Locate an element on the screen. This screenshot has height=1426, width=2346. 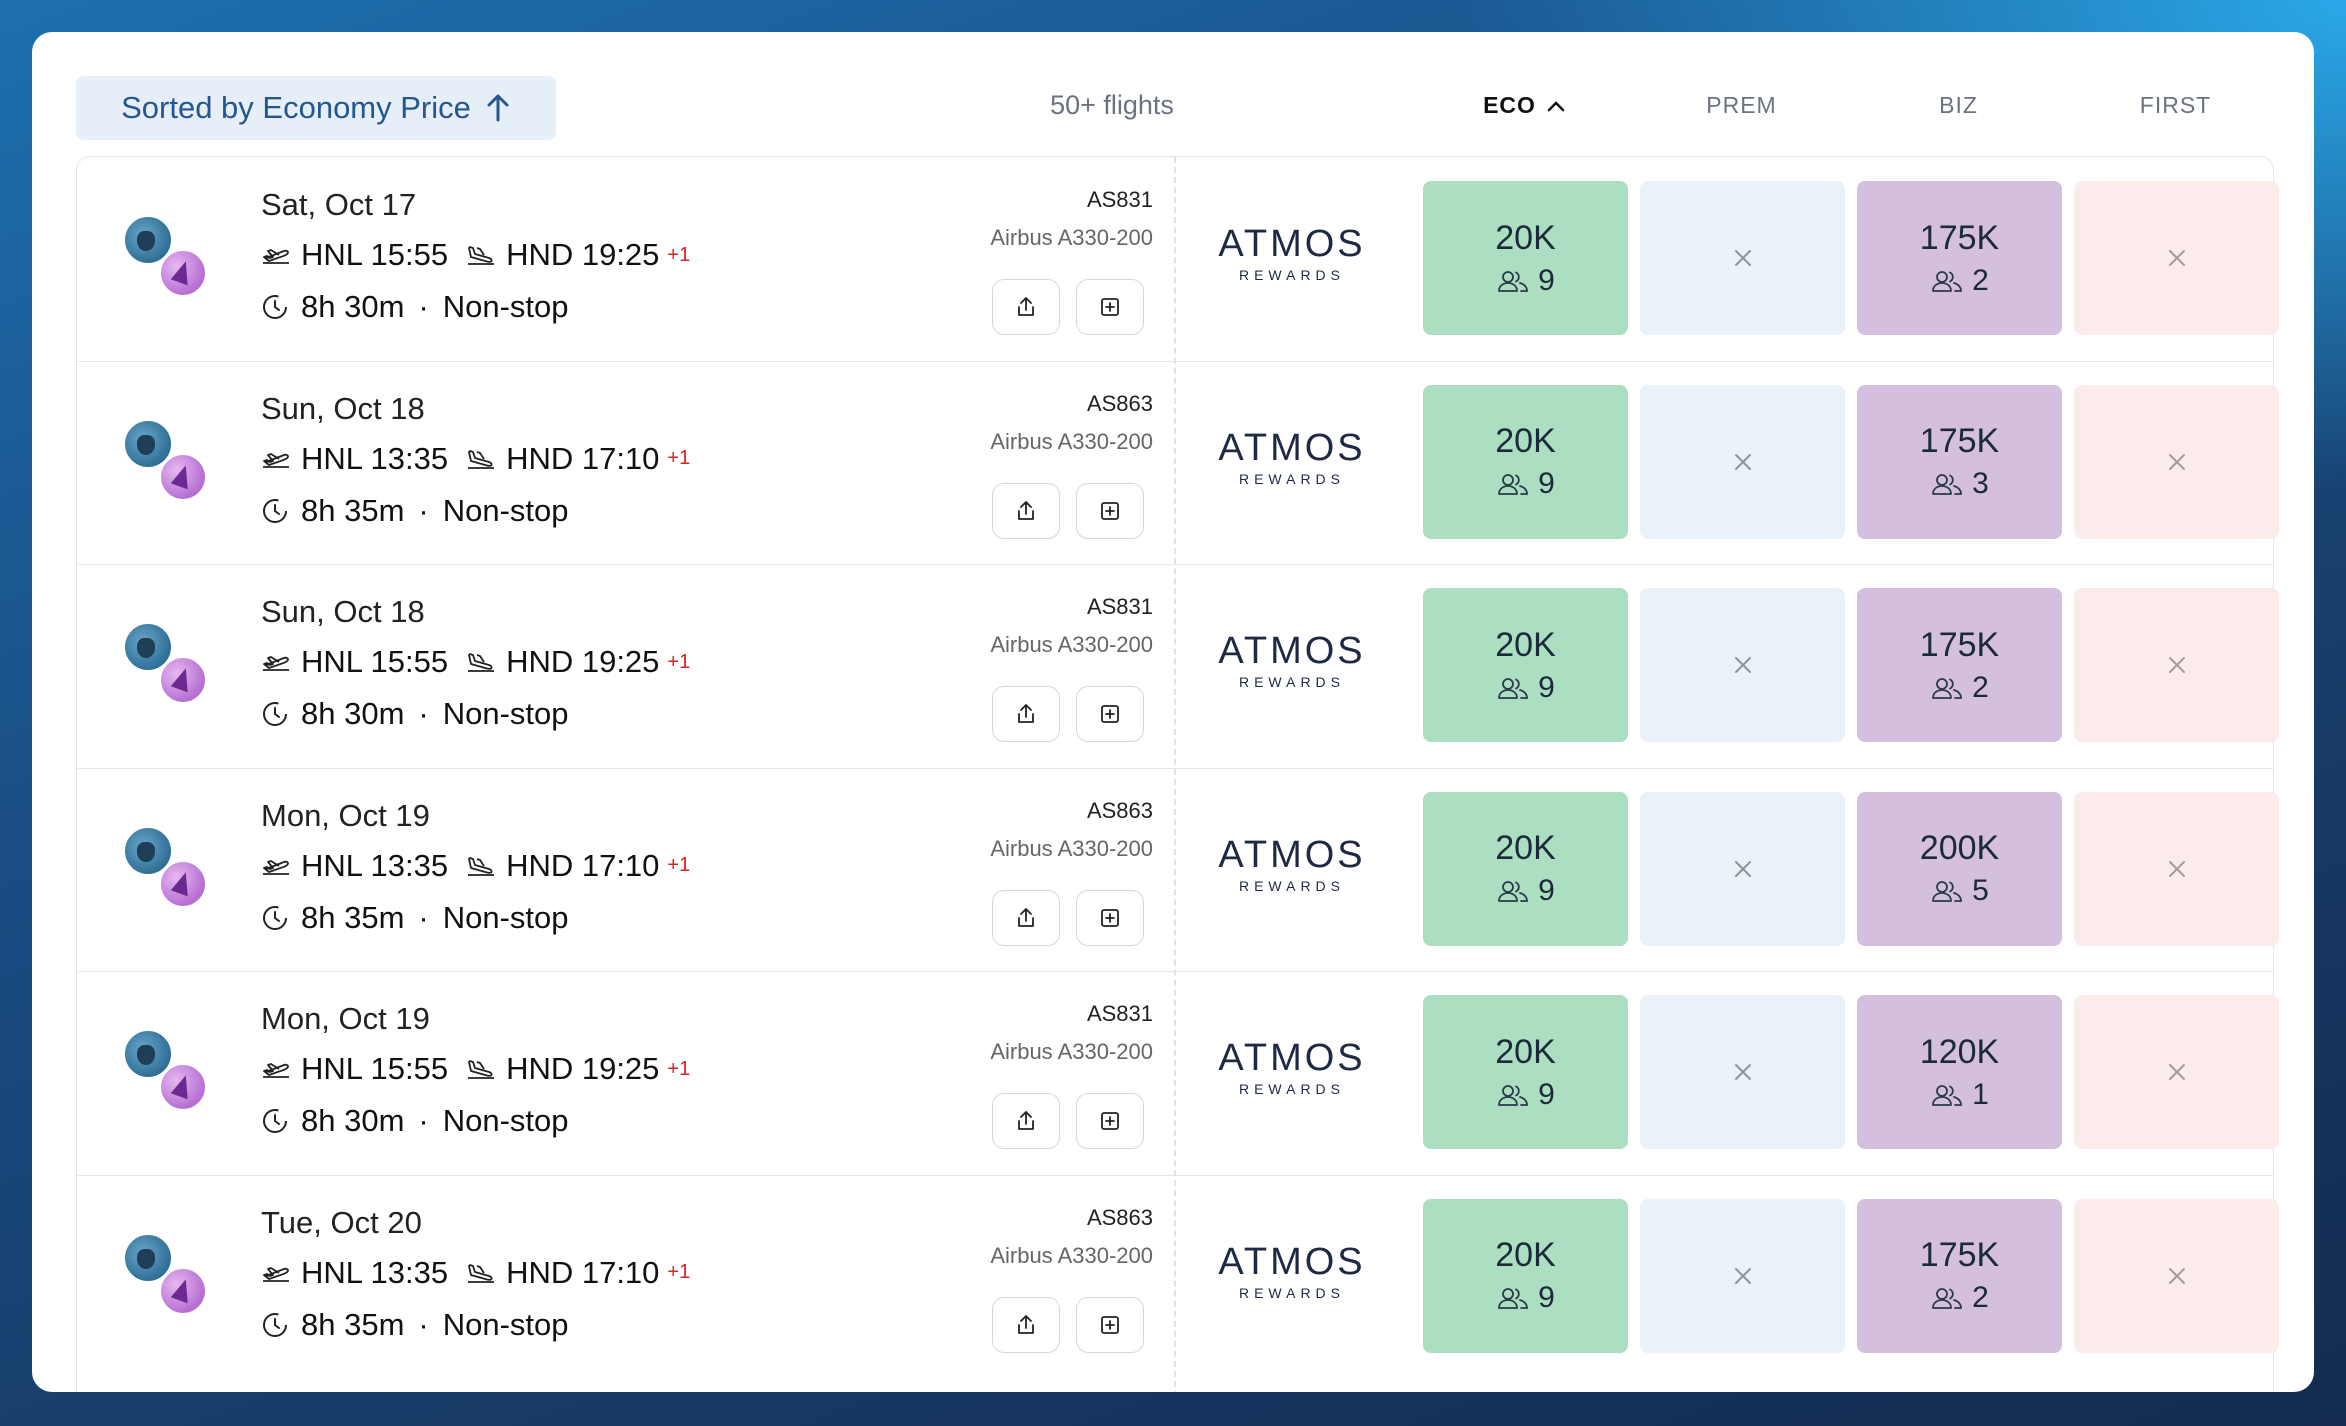
business-award-cell: 120K 1 is located at coordinates (1959, 1072).